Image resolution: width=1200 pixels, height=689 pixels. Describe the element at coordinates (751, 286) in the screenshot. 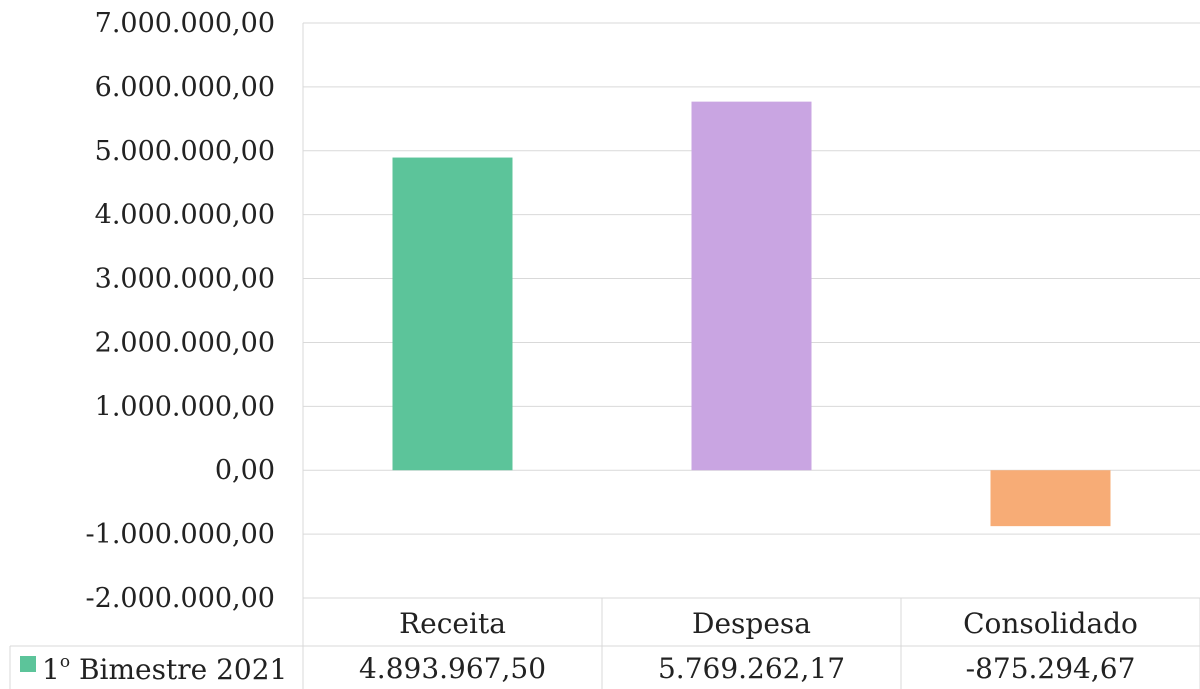

I see `bar-despesa` at that location.